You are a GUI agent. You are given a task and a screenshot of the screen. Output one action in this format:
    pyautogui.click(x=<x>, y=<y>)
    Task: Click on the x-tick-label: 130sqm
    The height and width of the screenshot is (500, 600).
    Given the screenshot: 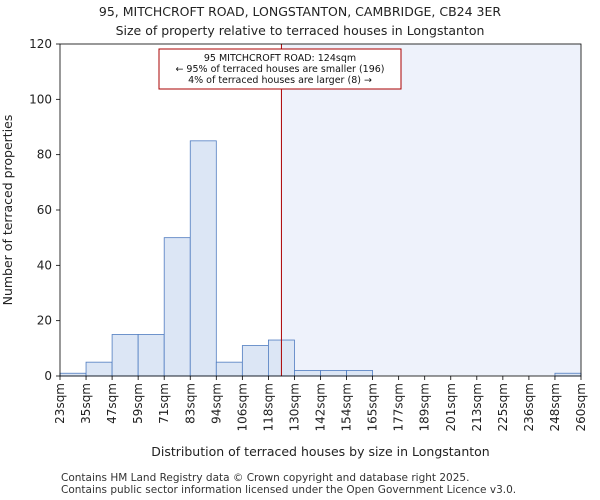 What is the action you would take?
    pyautogui.click(x=294, y=407)
    